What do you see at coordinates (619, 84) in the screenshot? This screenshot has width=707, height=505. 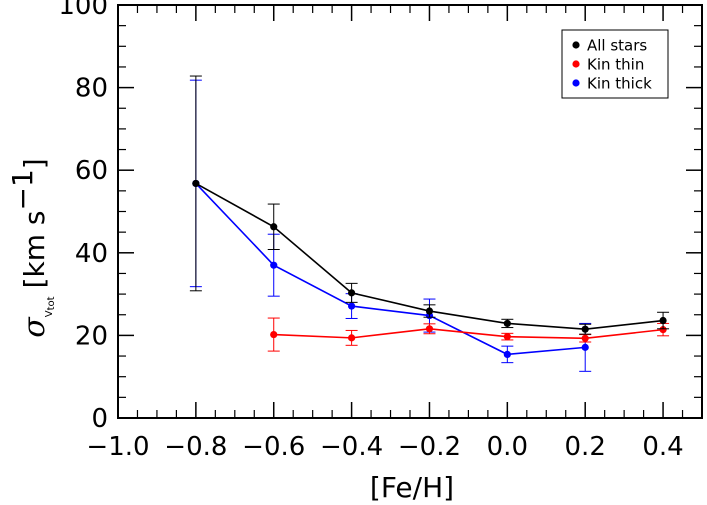 I see `legend-entry: Kin thick` at bounding box center [619, 84].